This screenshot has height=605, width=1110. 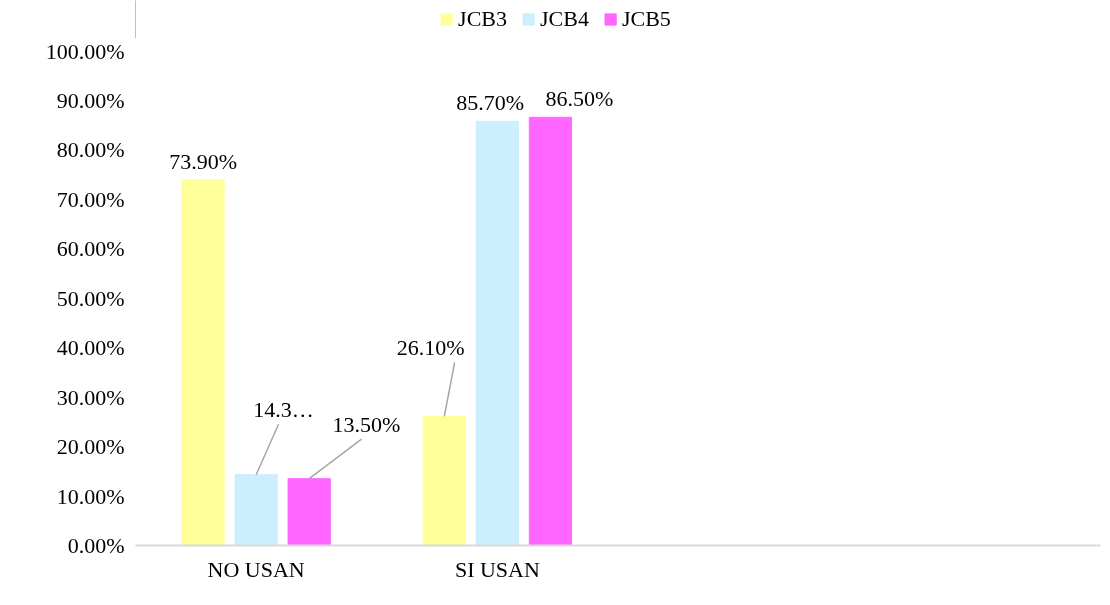 What do you see at coordinates (90, 496) in the screenshot?
I see `y-tick-label: 10.00%` at bounding box center [90, 496].